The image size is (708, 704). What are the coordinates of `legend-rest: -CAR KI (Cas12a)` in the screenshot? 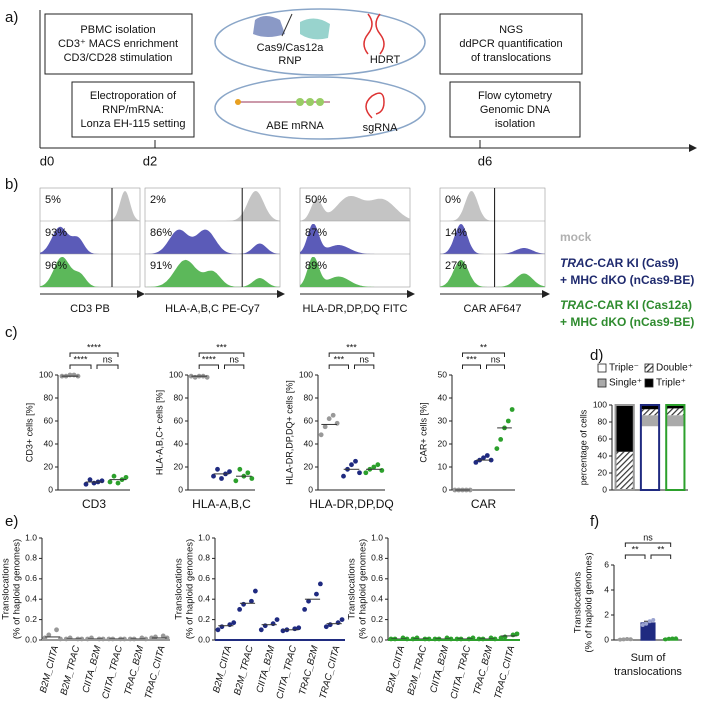 It's located at (642, 305).